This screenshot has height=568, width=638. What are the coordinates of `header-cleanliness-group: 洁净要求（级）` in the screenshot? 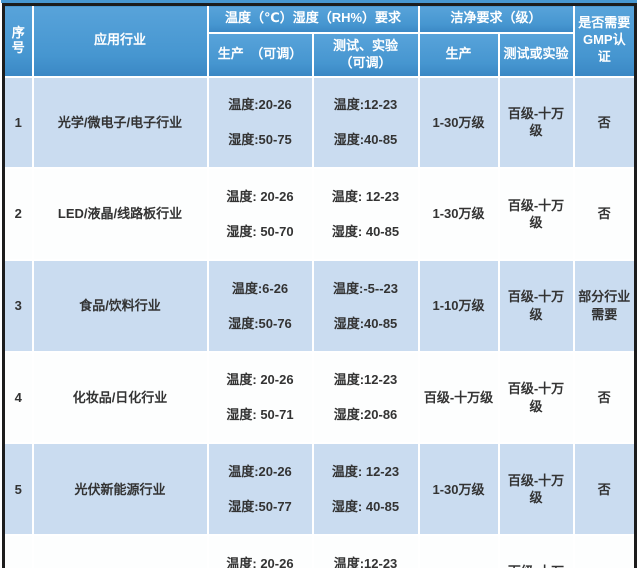 It's located at (496, 18).